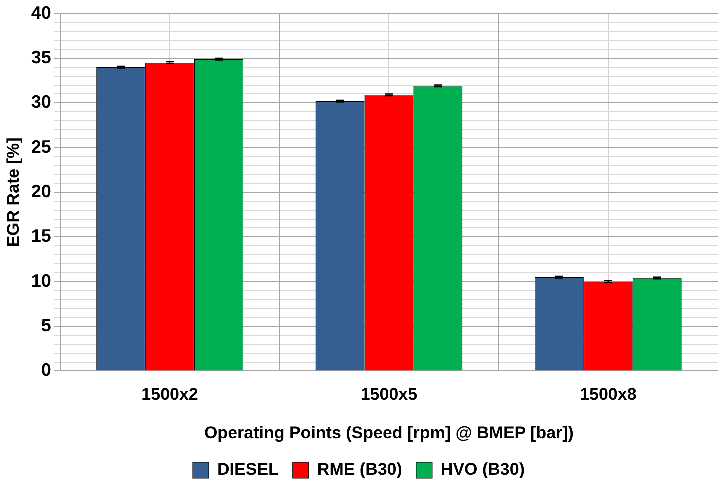  I want to click on y-tick-label: 30, so click(41, 102).